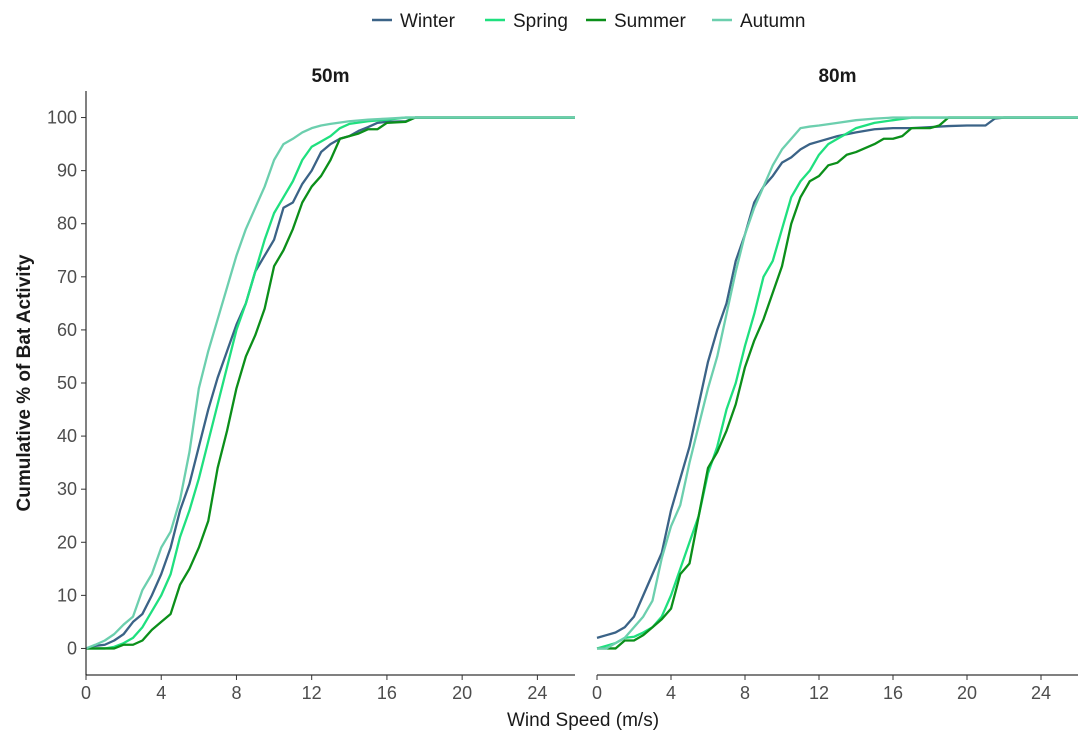 This screenshot has height=737, width=1078. I want to click on y-tick-label: 70, so click(67, 277).